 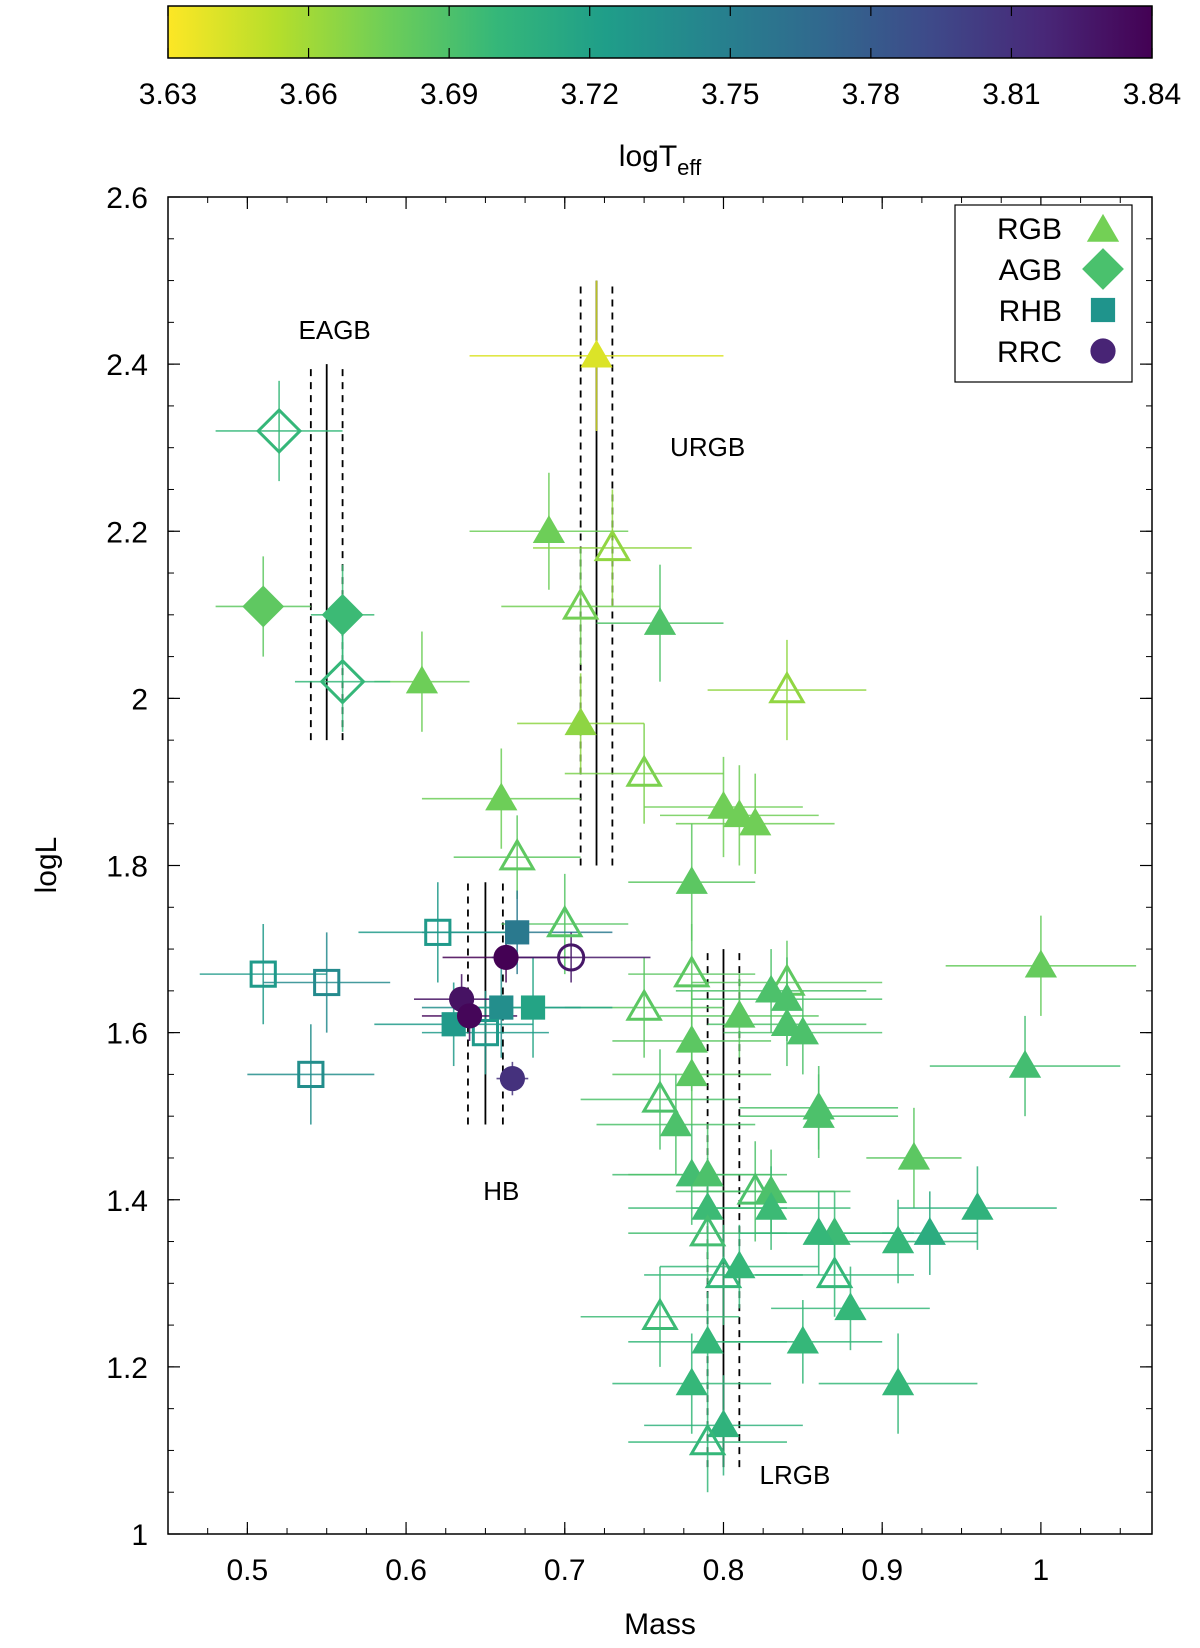 What do you see at coordinates (127, 867) in the screenshot?
I see `y-tick-label: 1.8` at bounding box center [127, 867].